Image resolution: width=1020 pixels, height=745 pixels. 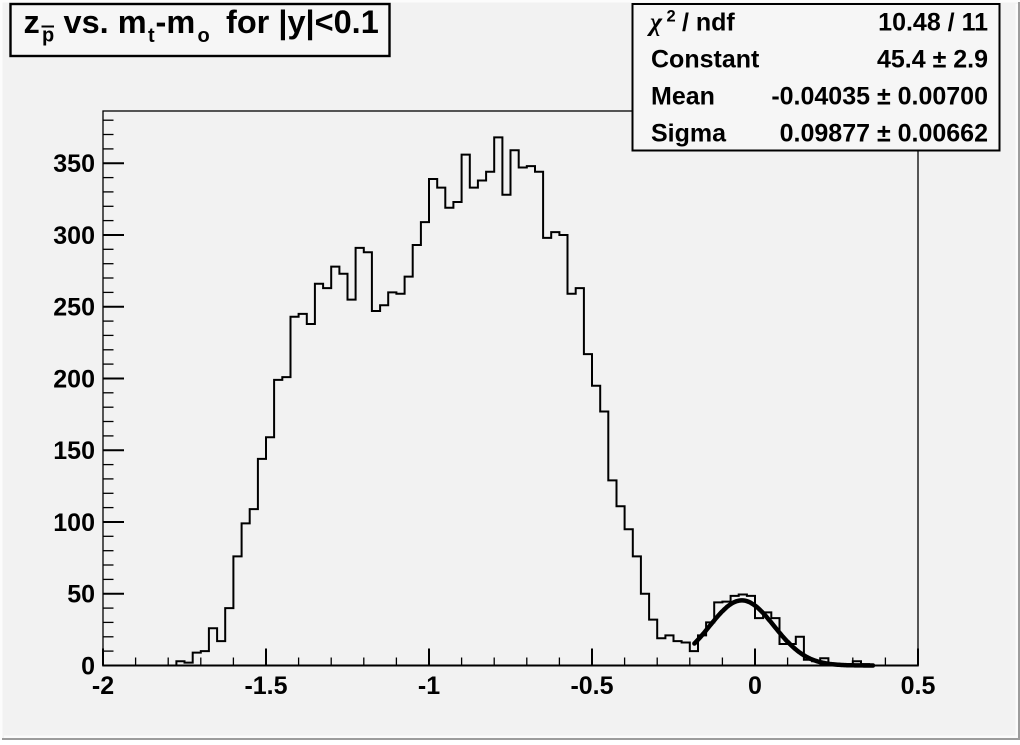 What do you see at coordinates (204, 36) in the screenshot?
I see `svg-text: o` at bounding box center [204, 36].